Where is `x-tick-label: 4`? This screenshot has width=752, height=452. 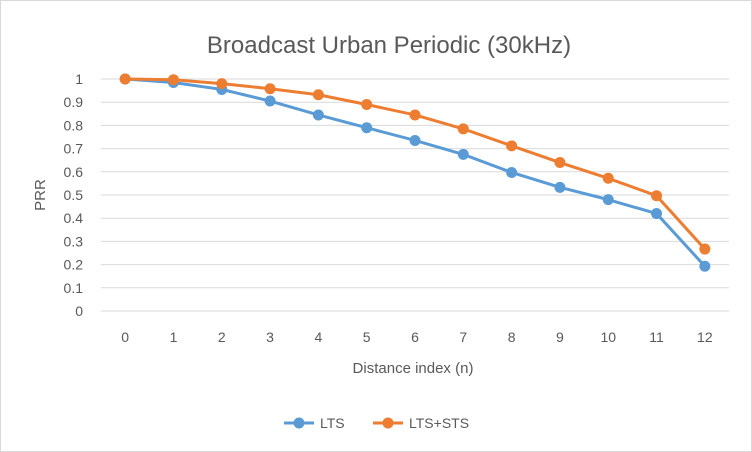 x-tick-label: 4 is located at coordinates (318, 337).